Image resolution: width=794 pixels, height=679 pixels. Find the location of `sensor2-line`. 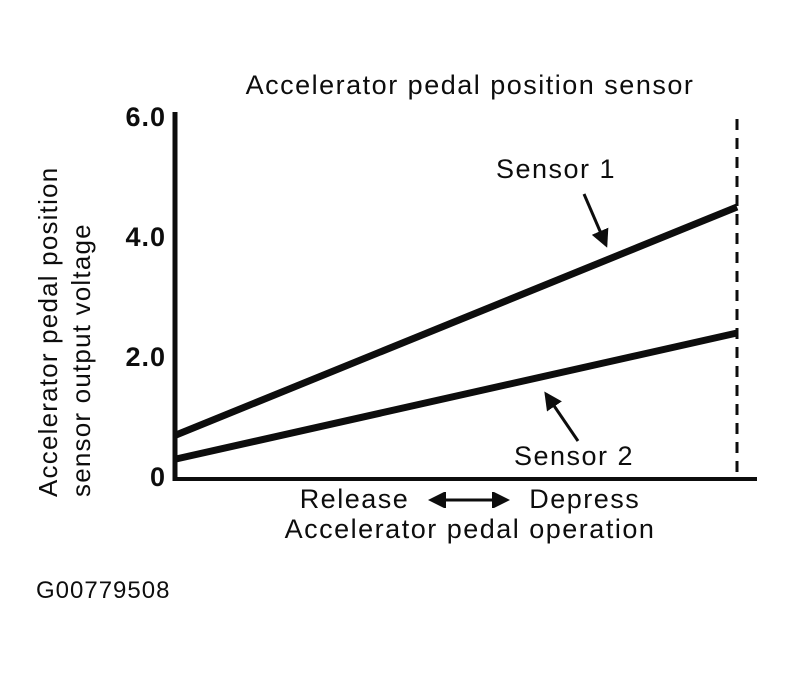

sensor2-line is located at coordinates (456, 396).